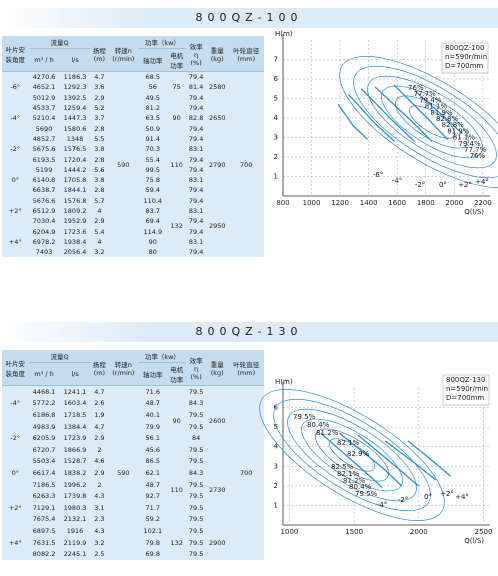 This screenshot has height=576, width=498. Describe the element at coordinates (99, 449) in the screenshot. I see `table-cell: 2` at that location.